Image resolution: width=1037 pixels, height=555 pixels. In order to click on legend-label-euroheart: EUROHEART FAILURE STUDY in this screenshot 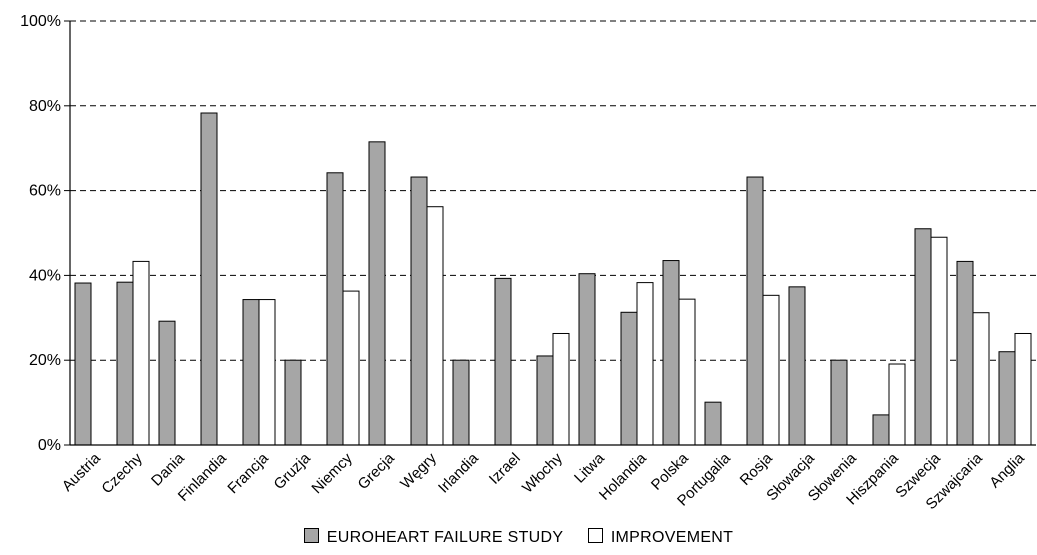, I will do `click(445, 537)`.